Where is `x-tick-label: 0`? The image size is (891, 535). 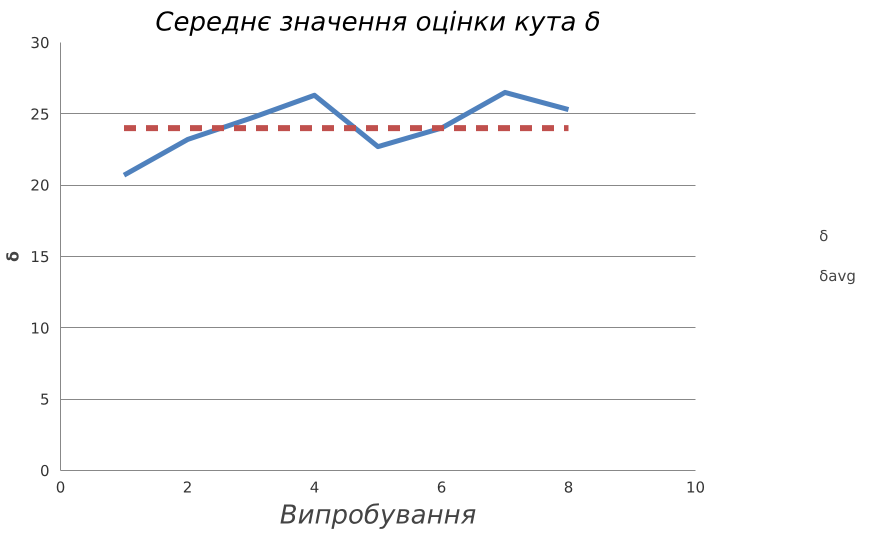 x-tick-label: 0 is located at coordinates (61, 487).